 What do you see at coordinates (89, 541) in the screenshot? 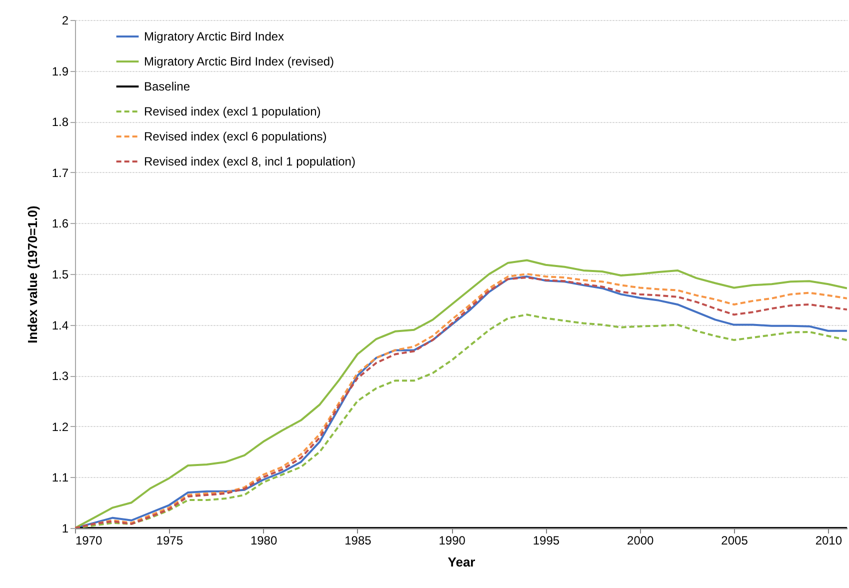
I see `x-tick-label: 1970` at bounding box center [89, 541].